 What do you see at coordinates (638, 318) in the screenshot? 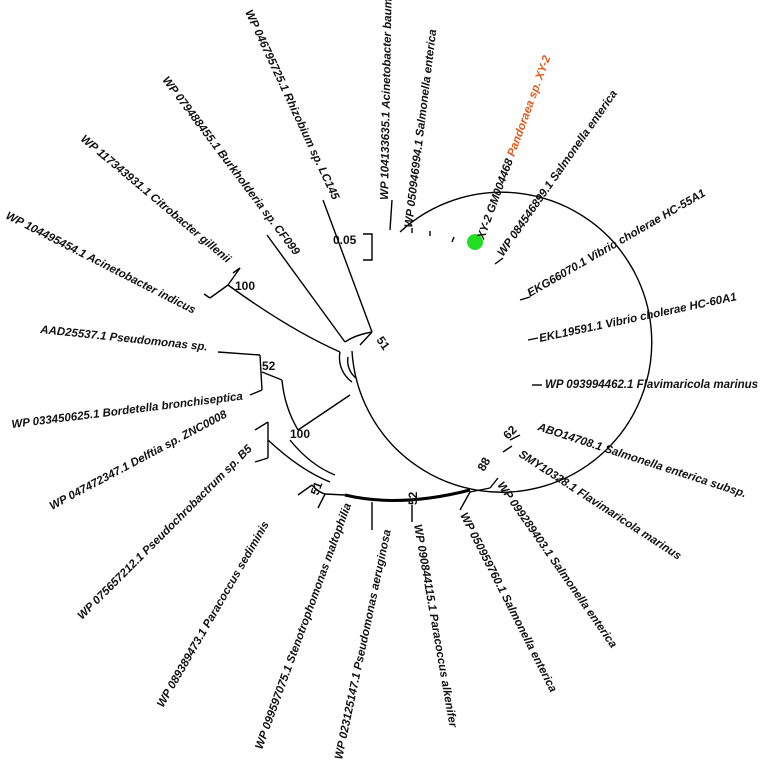
I see `leaf-label: EKL19591.1 Vibrio cholerae HC-60A1` at bounding box center [638, 318].